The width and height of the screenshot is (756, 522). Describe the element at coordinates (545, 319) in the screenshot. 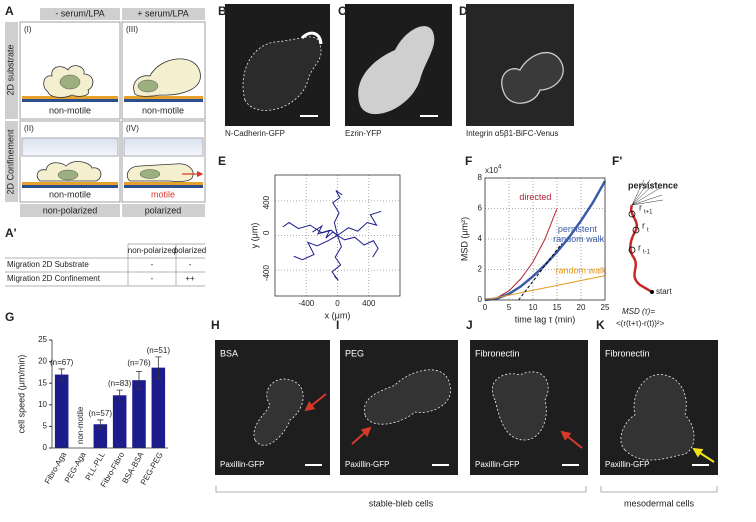

I see `x-axis-label: time lag τ (min)` at that location.